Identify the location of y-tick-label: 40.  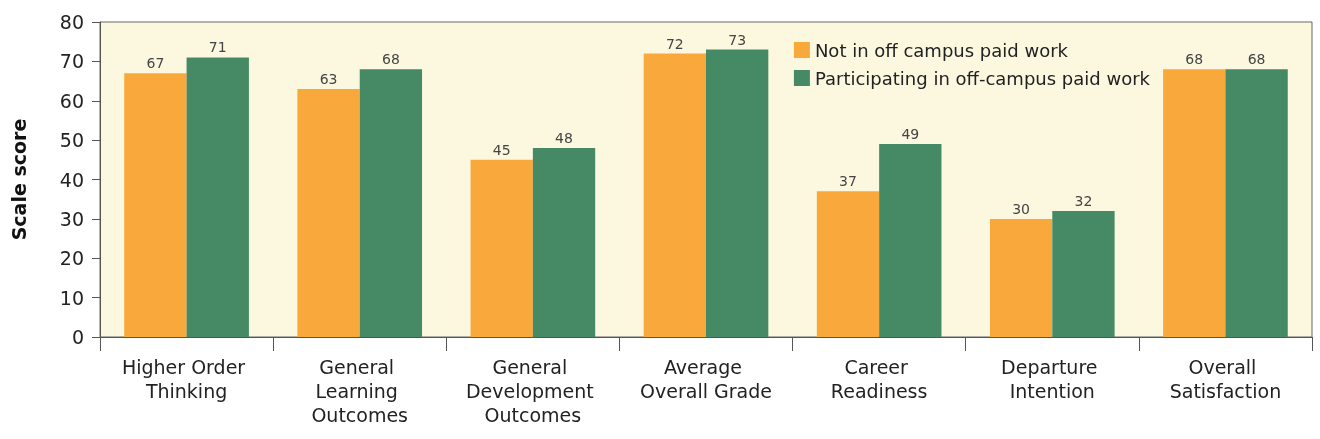
(71, 179).